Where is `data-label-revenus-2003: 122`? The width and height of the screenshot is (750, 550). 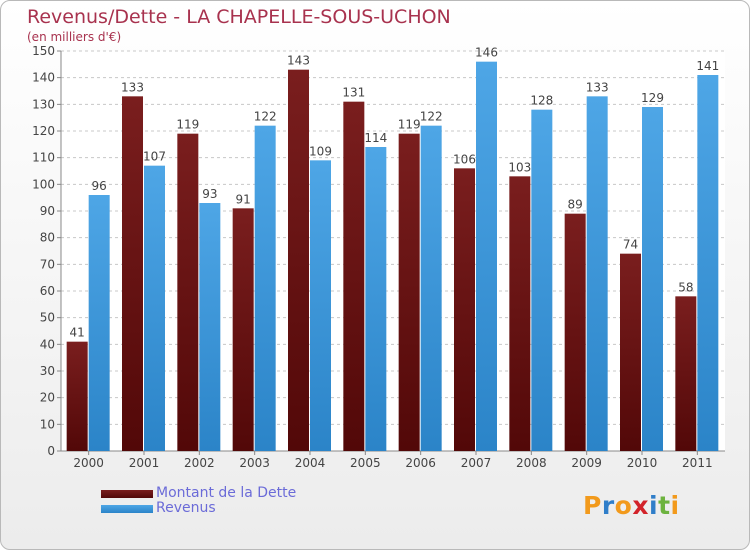 data-label-revenus-2003: 122 is located at coordinates (265, 117).